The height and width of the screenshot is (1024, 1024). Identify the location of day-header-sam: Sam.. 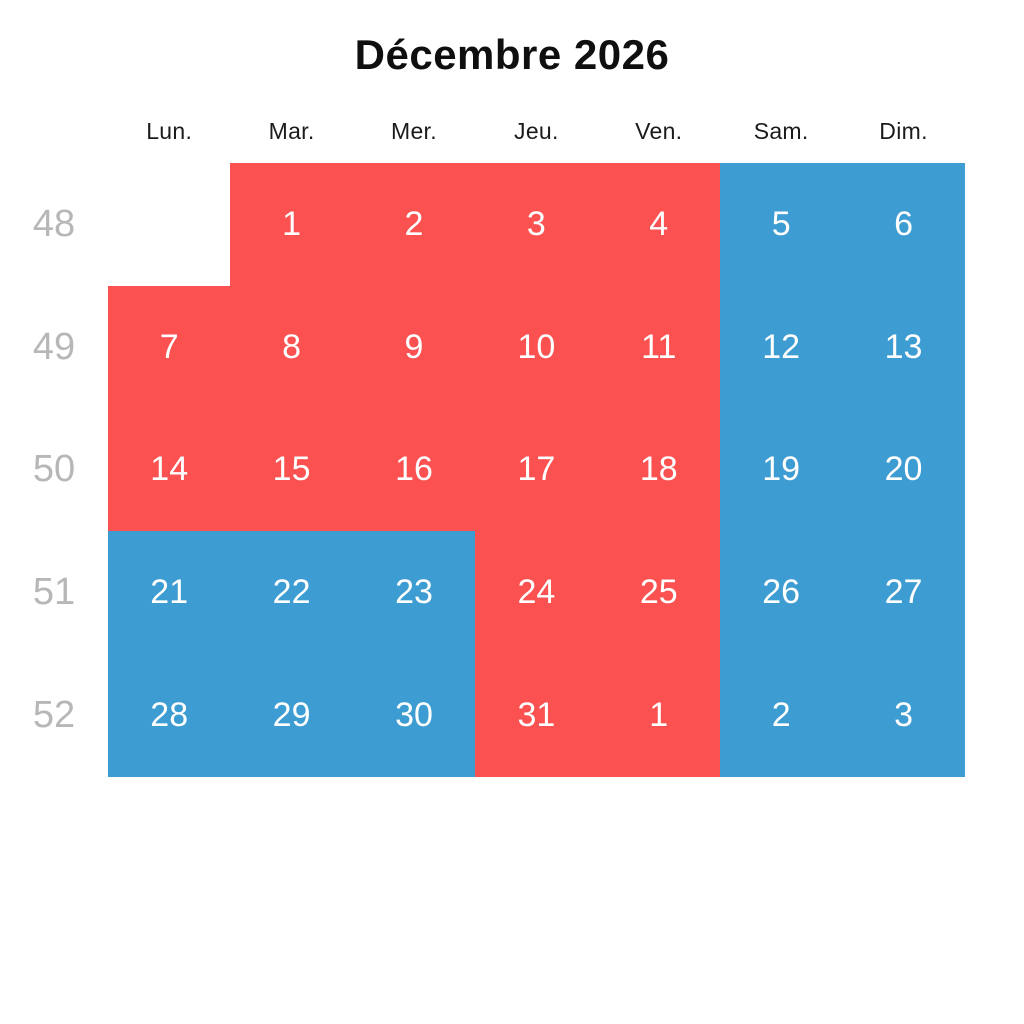
(781, 131).